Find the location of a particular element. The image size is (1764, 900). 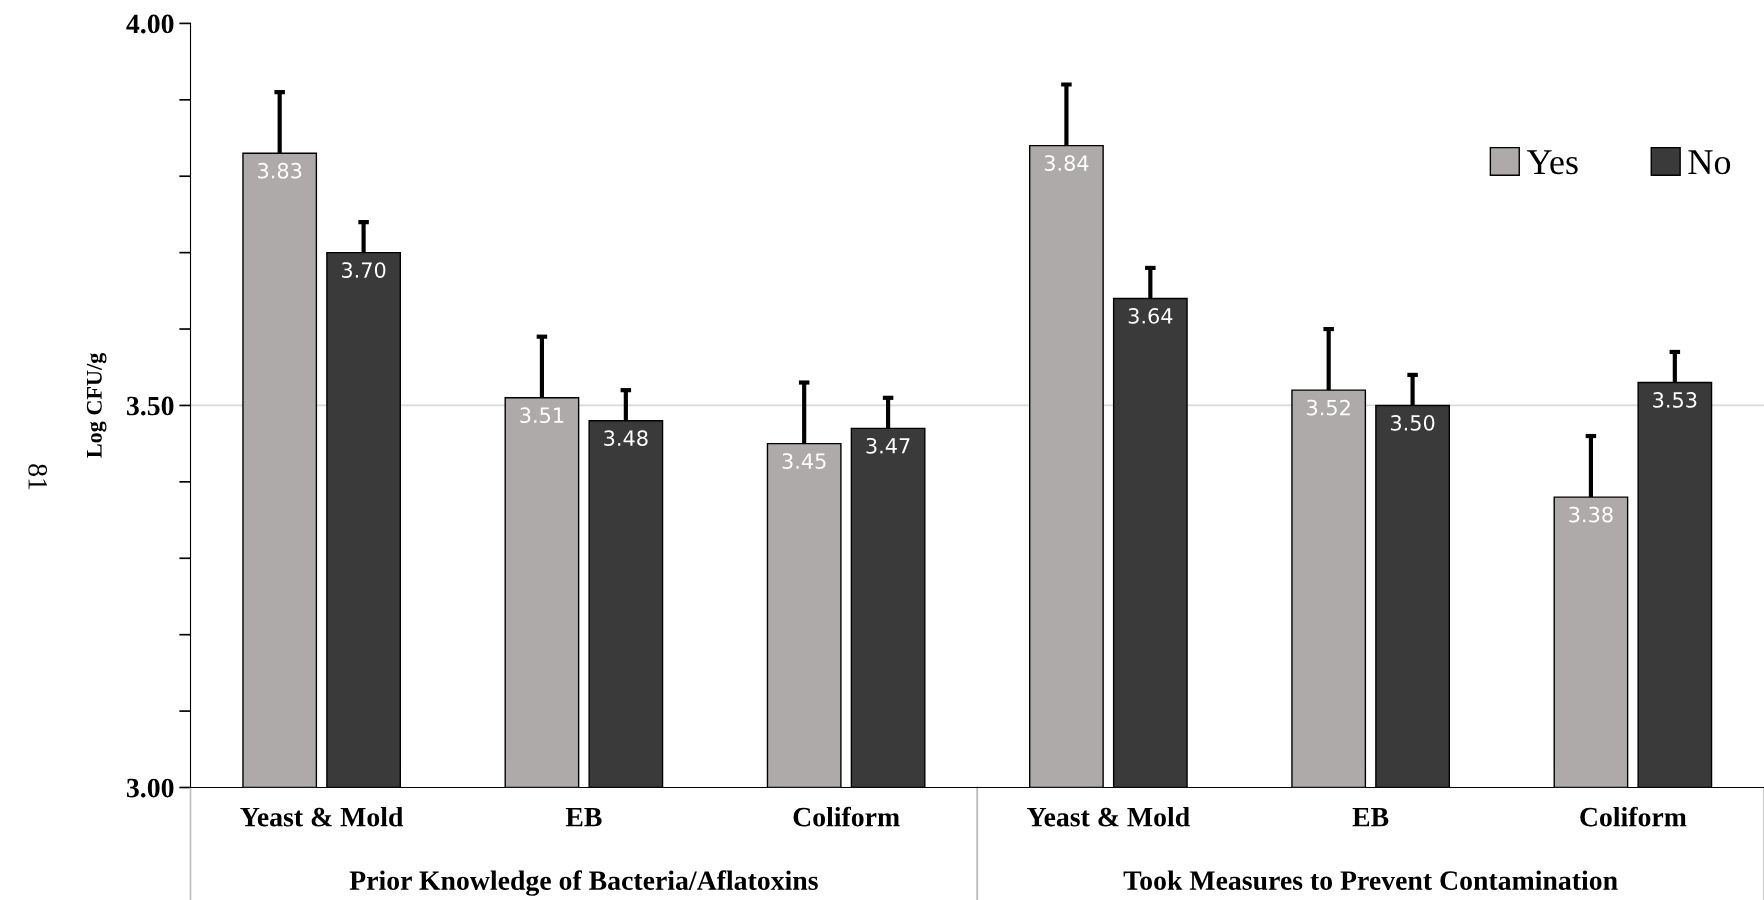

text: 81 is located at coordinates (38, 477).